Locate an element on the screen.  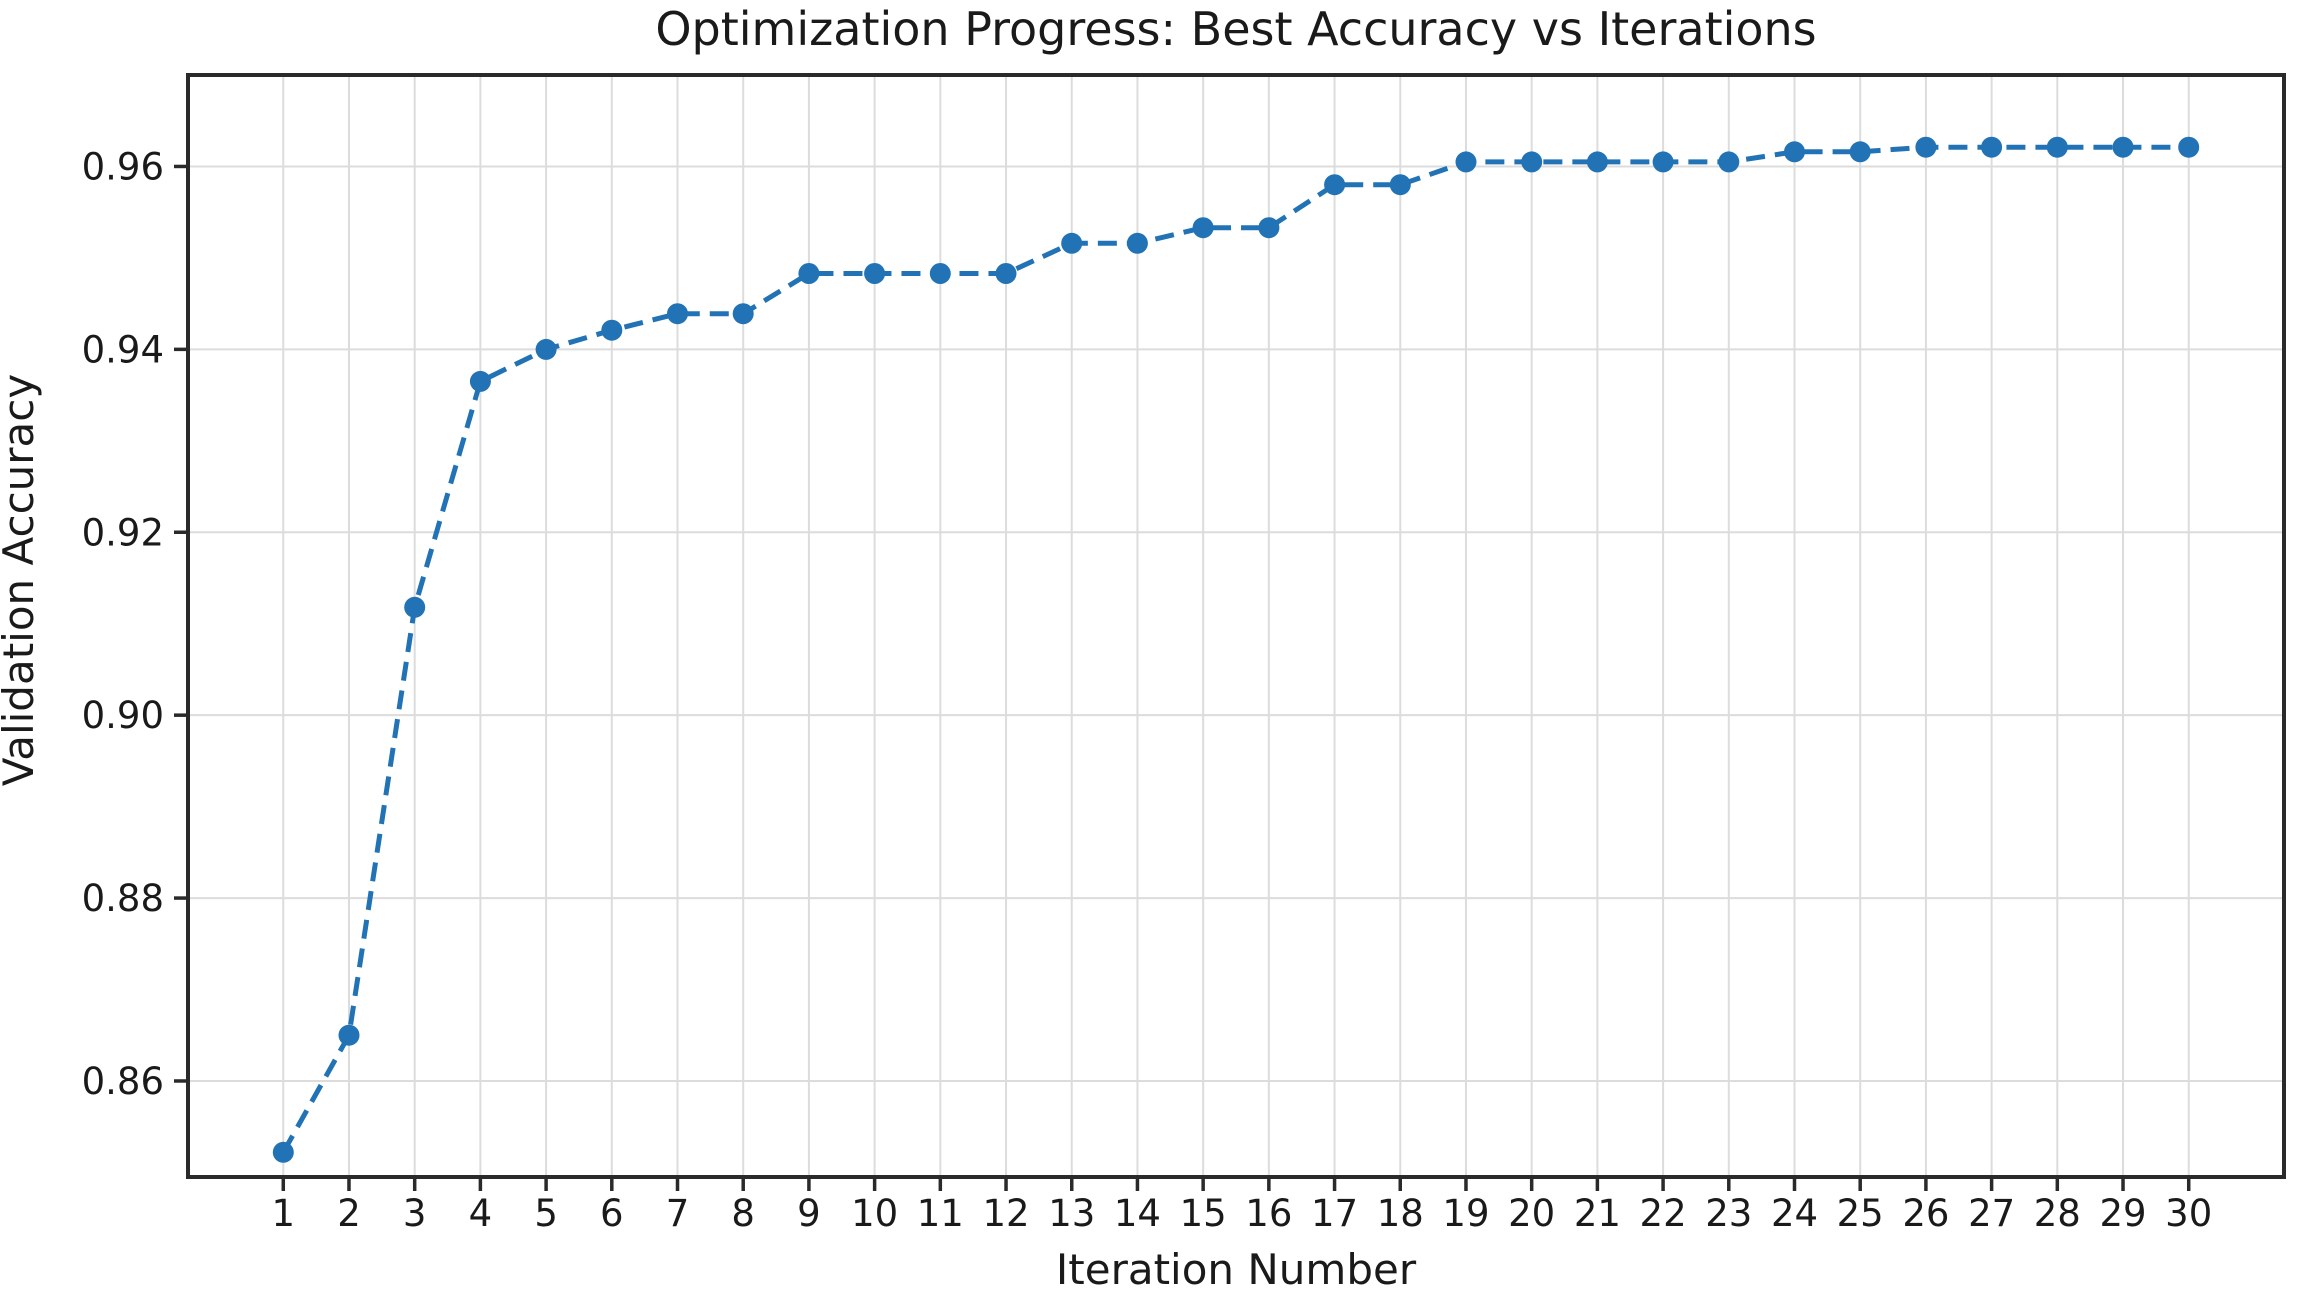
x-tick-label: 28 is located at coordinates (2057, 1213).